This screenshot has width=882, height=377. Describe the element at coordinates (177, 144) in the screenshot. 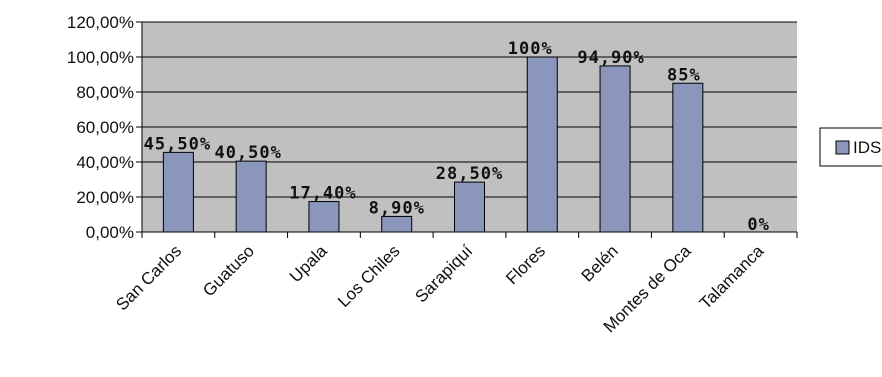

I see `data-label: 45,50%` at that location.